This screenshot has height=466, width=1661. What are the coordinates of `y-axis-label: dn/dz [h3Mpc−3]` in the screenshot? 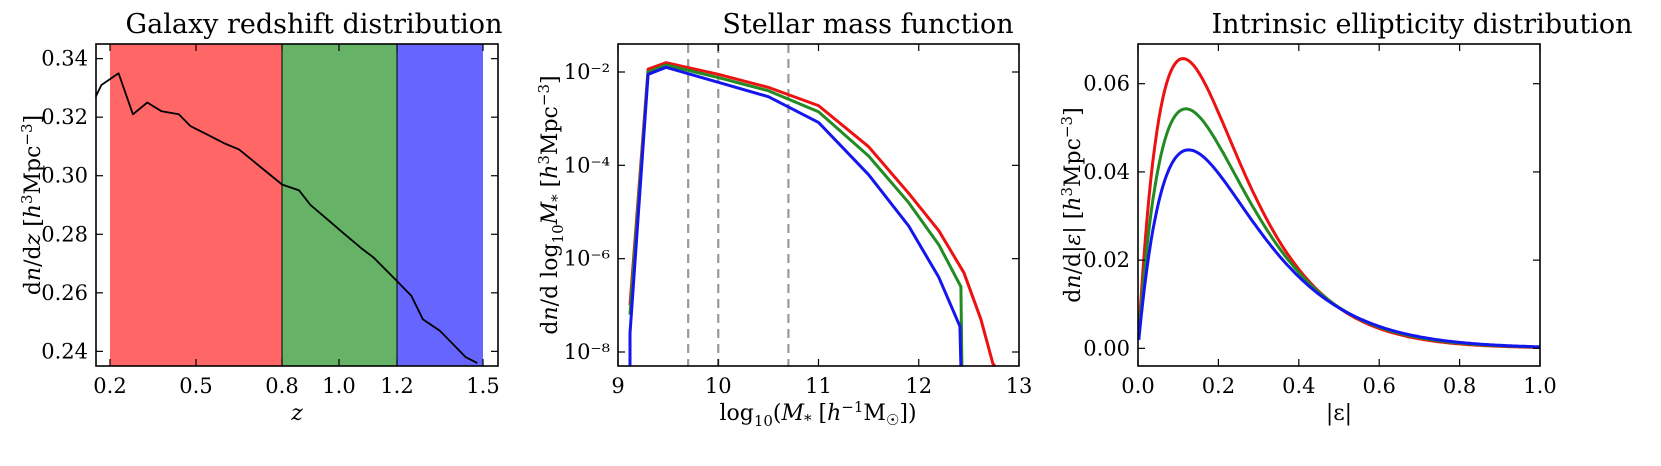 It's located at (32, 205).